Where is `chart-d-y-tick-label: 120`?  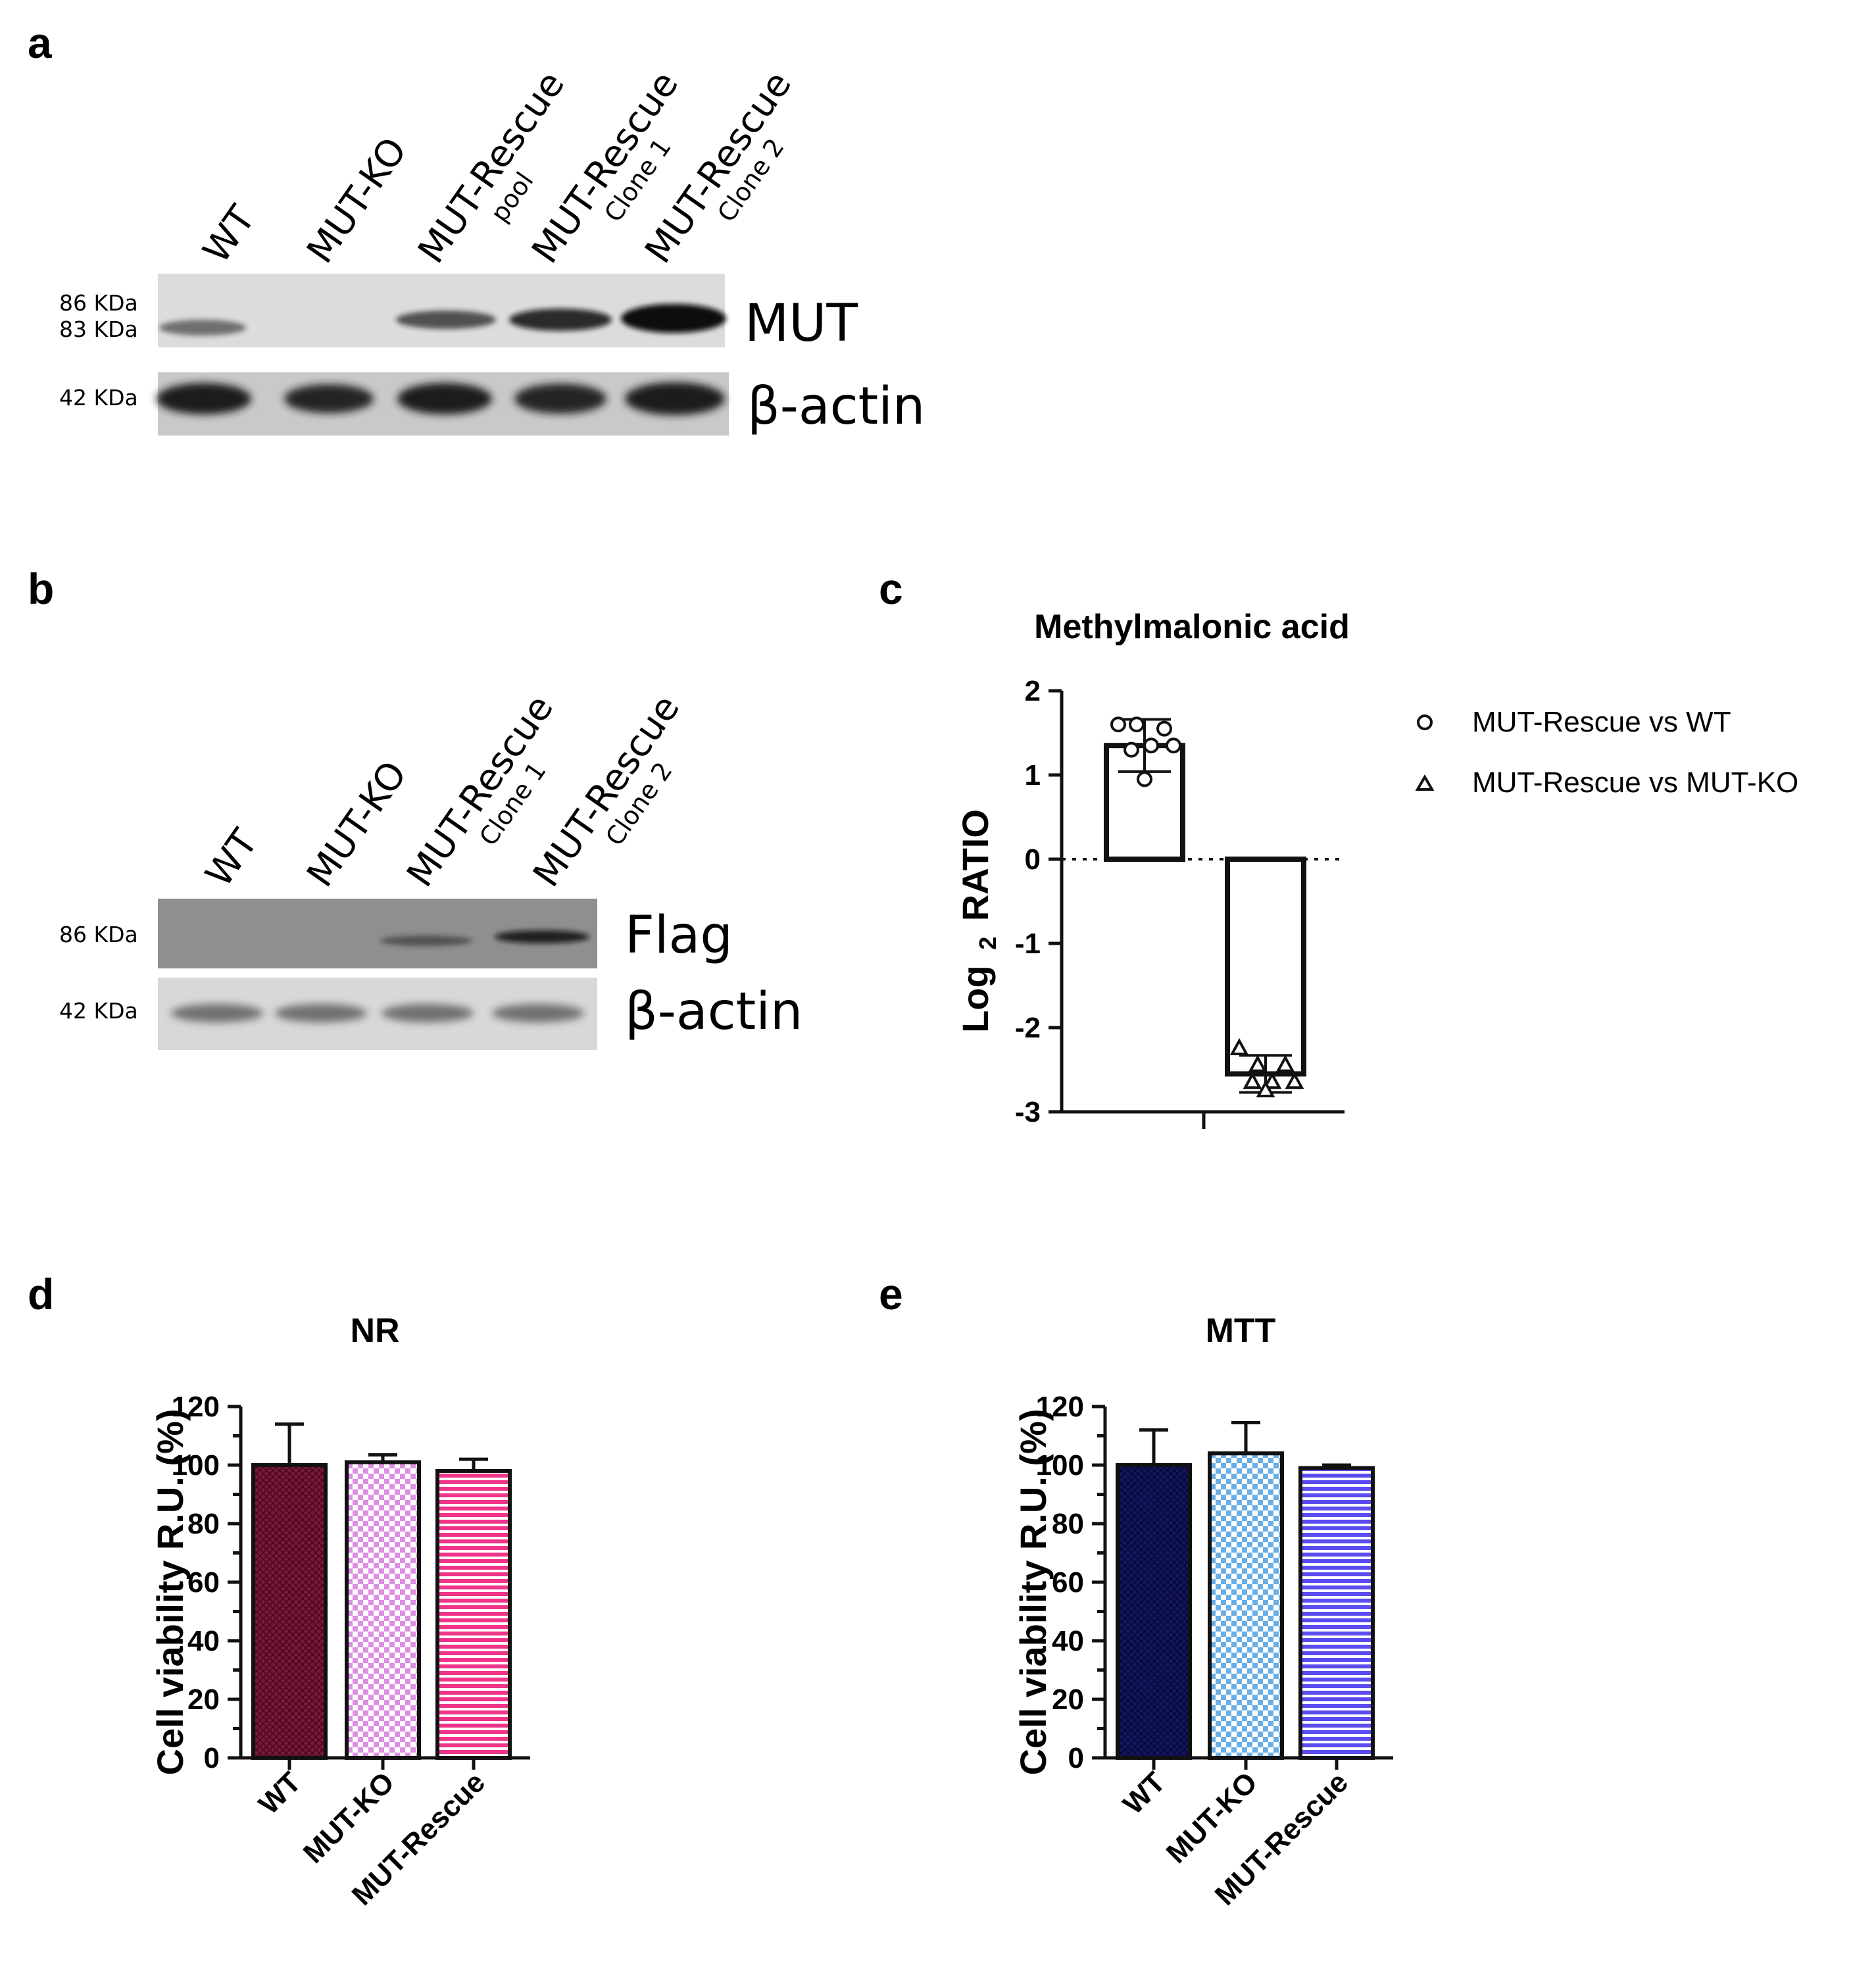 chart-d-y-tick-label: 120 is located at coordinates (196, 1407).